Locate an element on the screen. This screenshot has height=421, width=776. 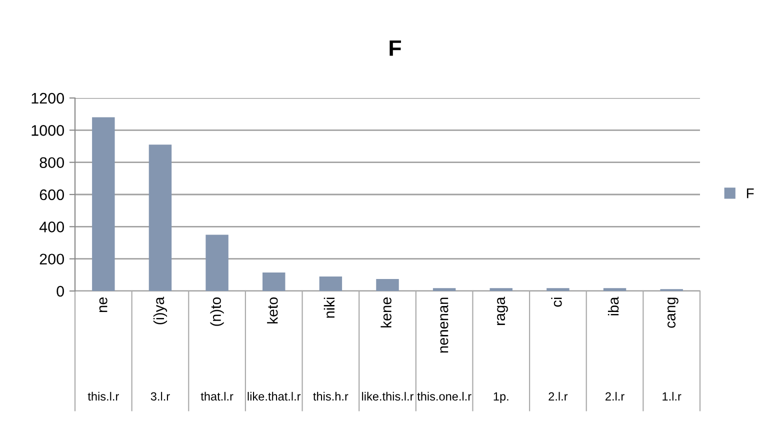
y-tick-label: 1200 is located at coordinates (48, 98).